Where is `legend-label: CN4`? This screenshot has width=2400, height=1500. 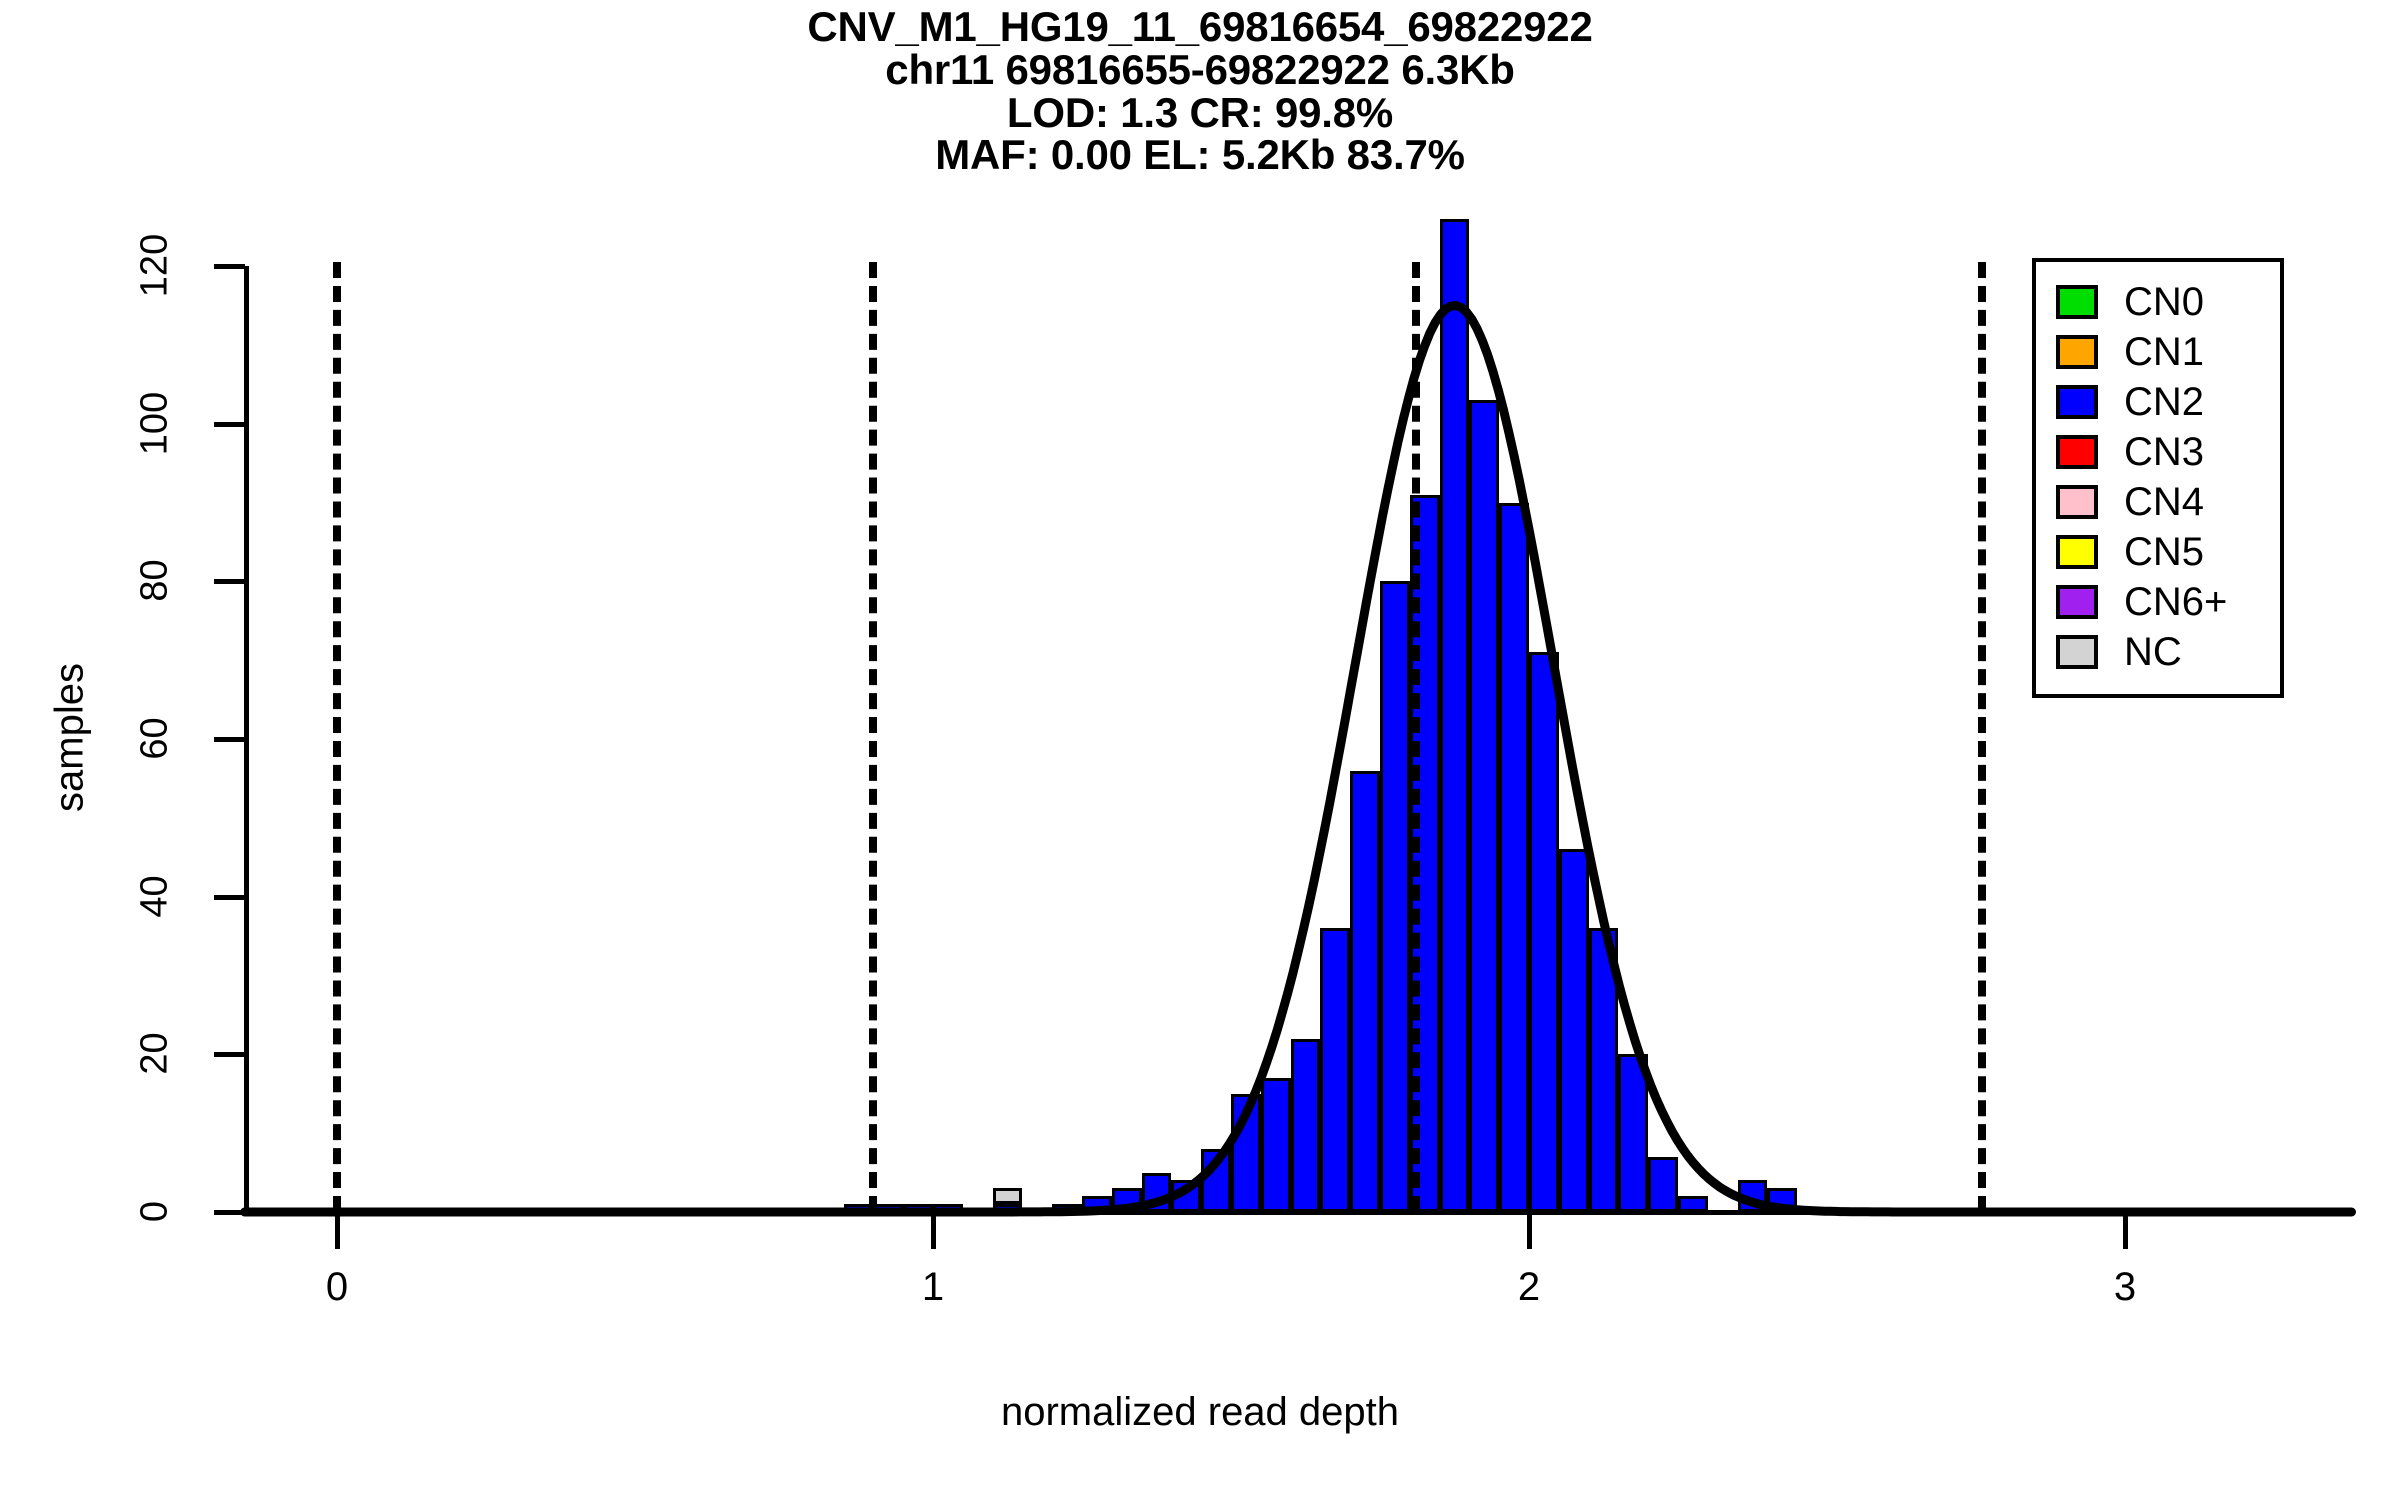
legend-label: CN4 is located at coordinates (2164, 502).